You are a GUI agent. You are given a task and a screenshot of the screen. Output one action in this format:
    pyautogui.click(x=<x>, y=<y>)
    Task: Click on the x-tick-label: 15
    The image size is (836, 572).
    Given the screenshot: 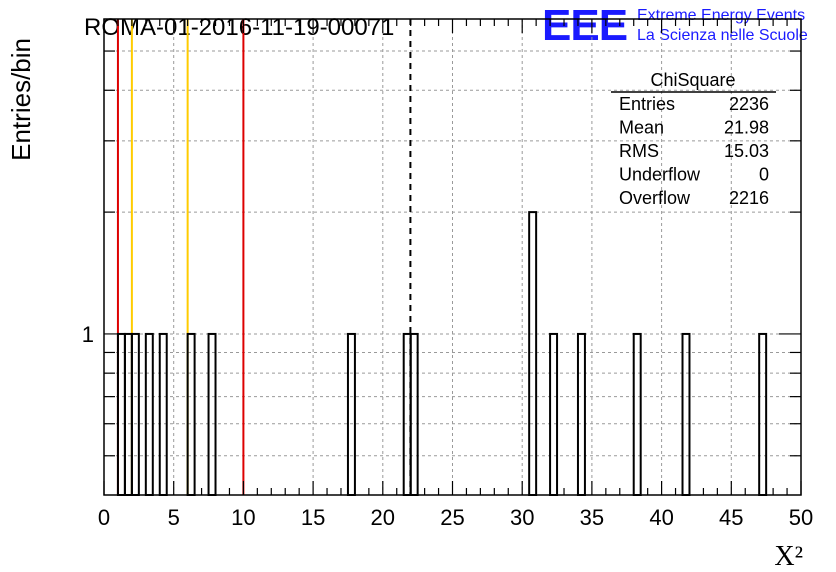 What is the action you would take?
    pyautogui.click(x=313, y=517)
    